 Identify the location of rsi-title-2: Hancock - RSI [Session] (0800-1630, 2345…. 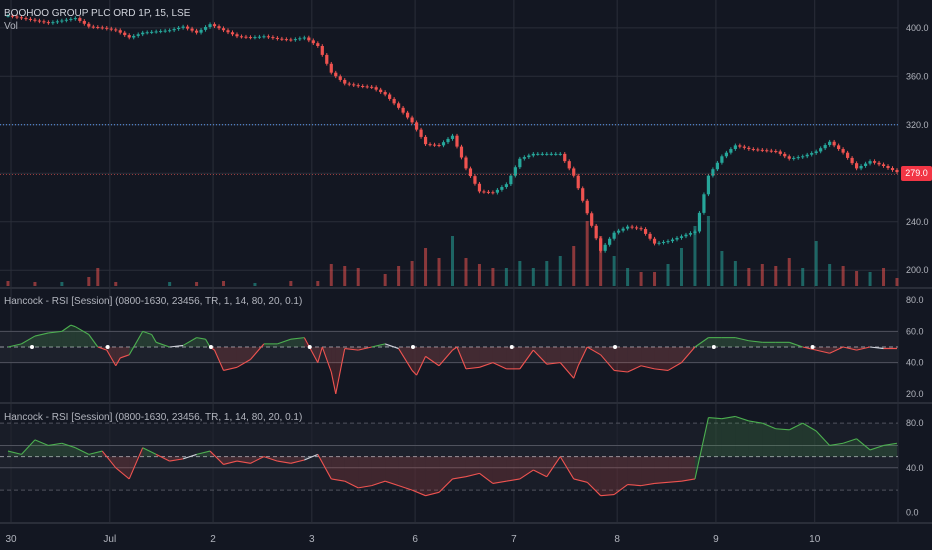
(153, 417).